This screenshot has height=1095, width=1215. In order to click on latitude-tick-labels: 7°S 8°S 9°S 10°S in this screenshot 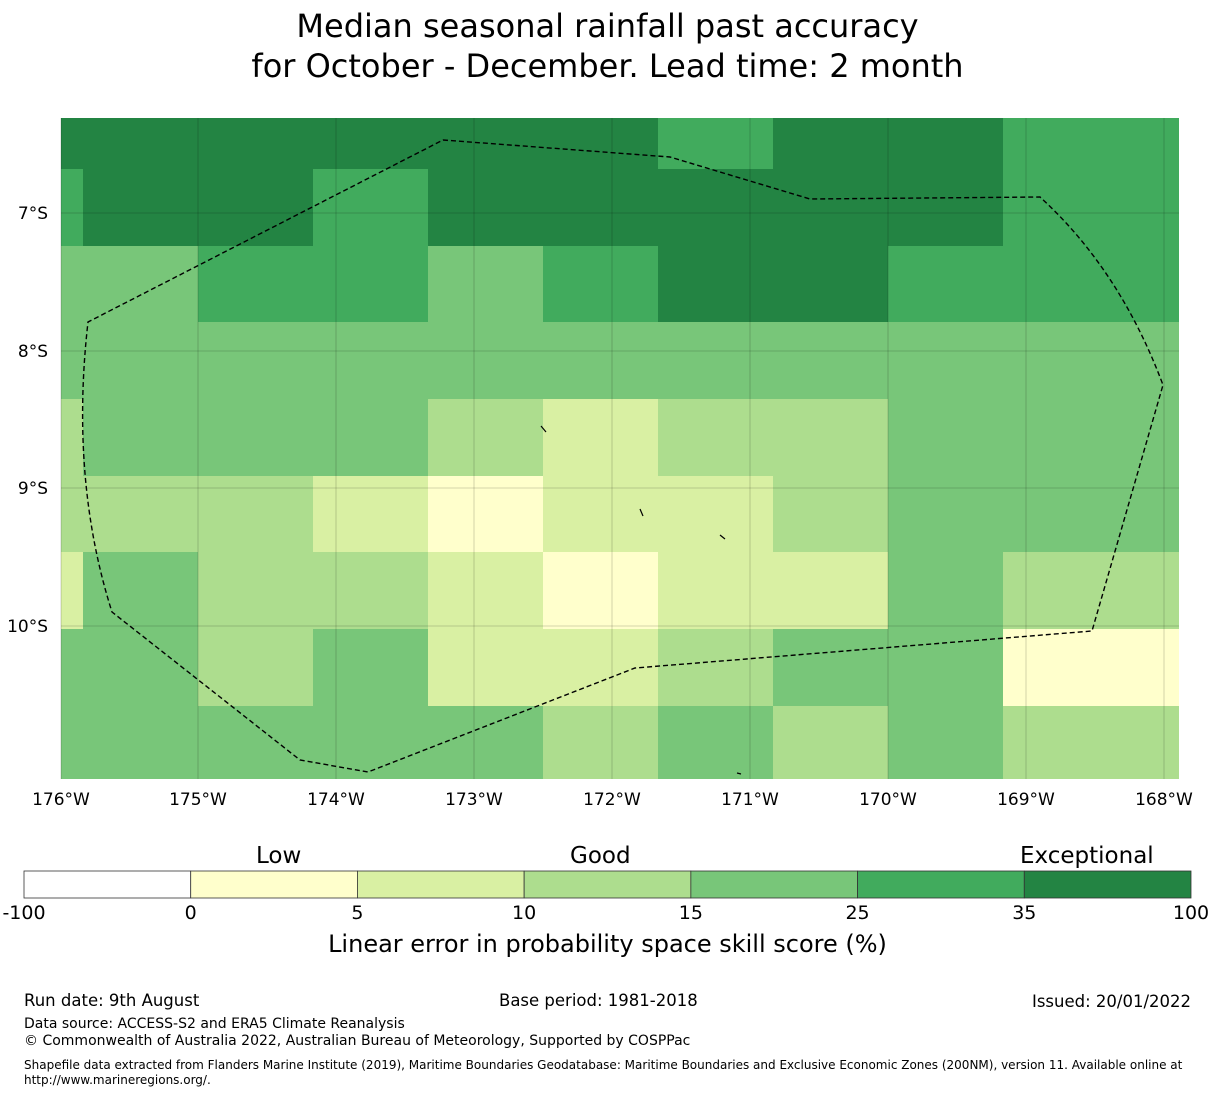, I will do `click(27, 420)`.